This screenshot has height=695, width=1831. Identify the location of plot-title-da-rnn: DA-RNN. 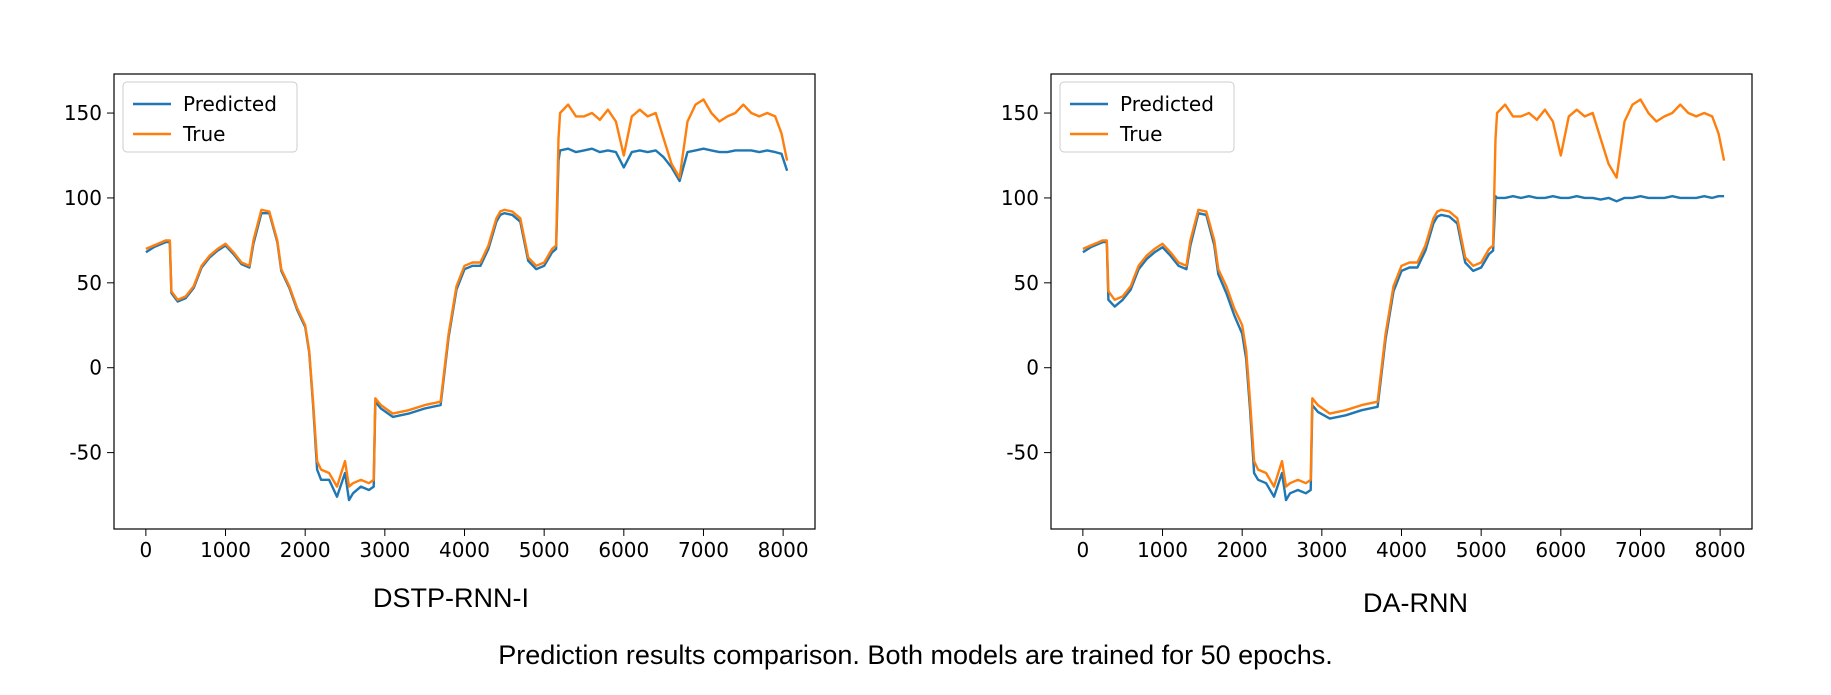
(1415, 603).